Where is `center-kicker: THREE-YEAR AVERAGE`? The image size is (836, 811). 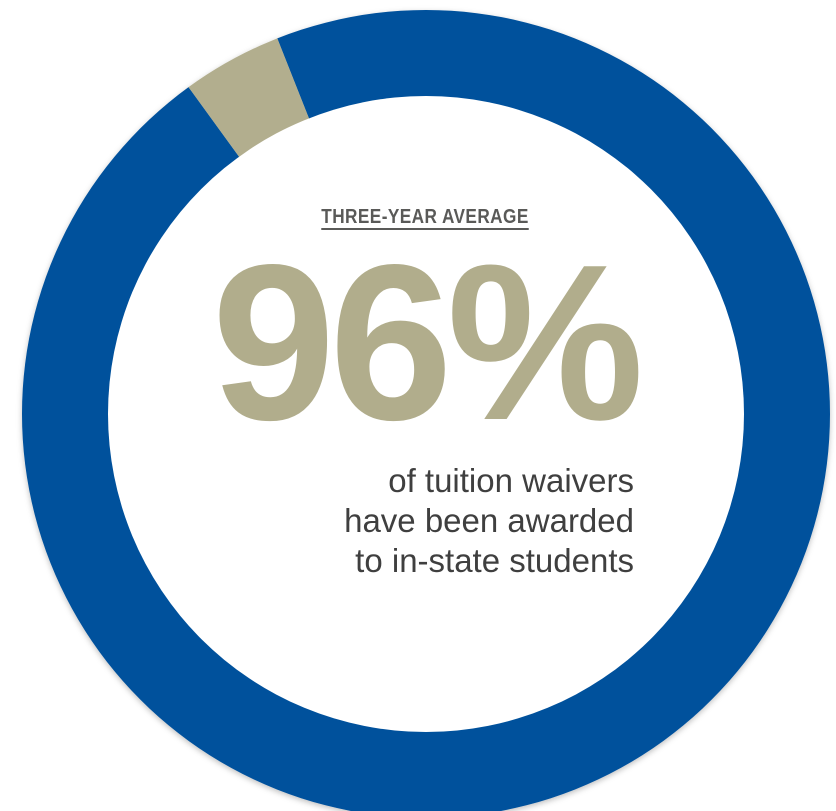
center-kicker: THREE-YEAR AVERAGE is located at coordinates (425, 217).